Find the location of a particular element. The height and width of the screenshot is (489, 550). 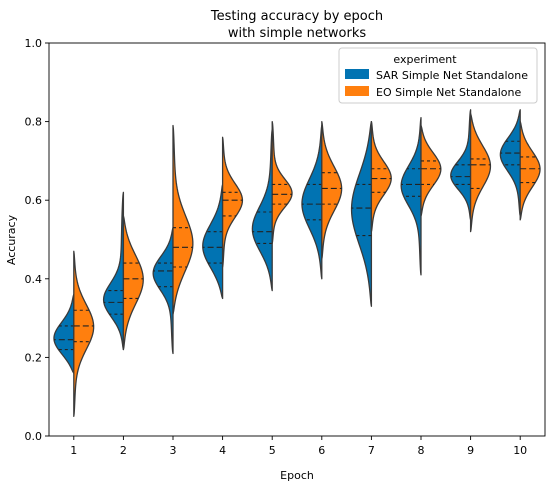

x-tick-label: 9 is located at coordinates (470, 450).